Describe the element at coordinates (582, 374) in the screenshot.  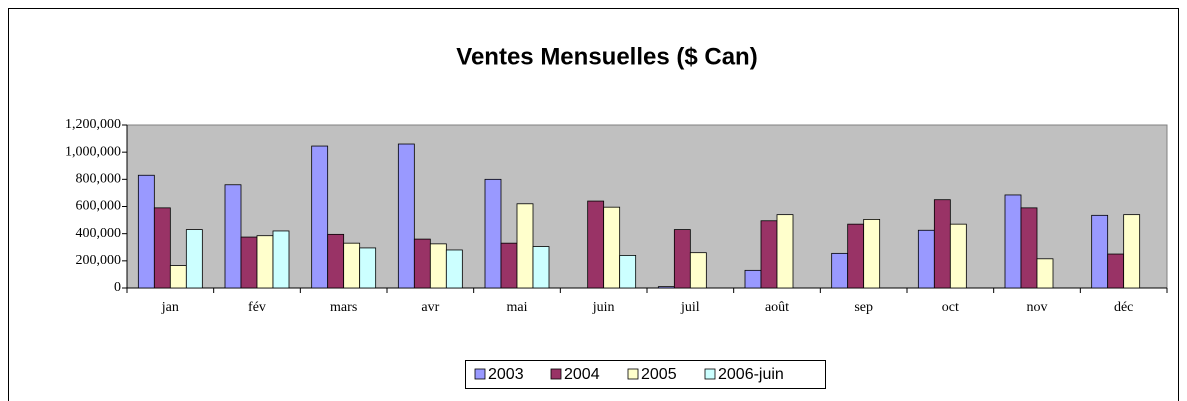
I see `legend-label: 2004` at that location.